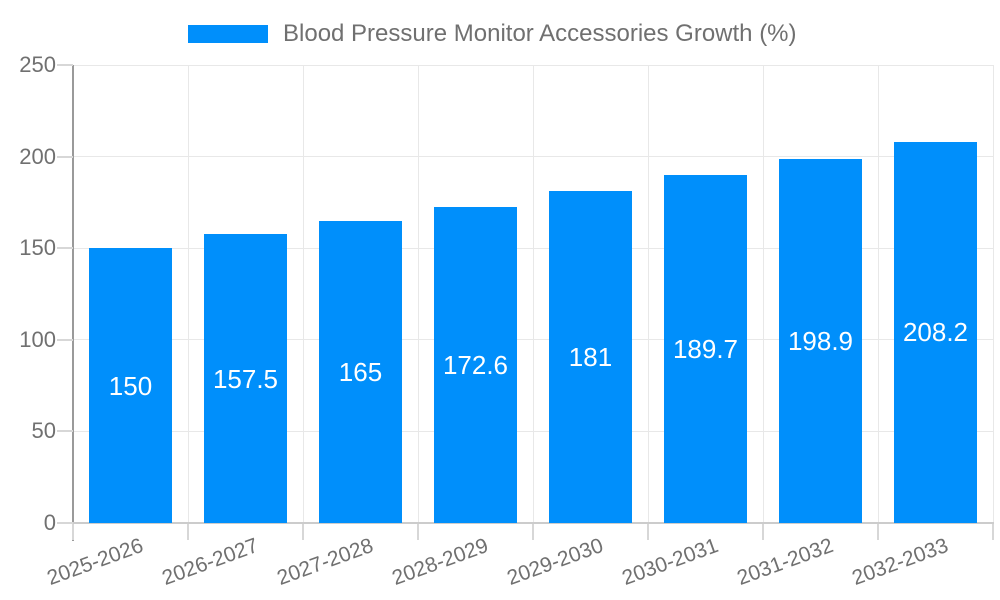  Describe the element at coordinates (210, 562) in the screenshot. I see `x-axis-tick-label: 2026-2027` at that location.